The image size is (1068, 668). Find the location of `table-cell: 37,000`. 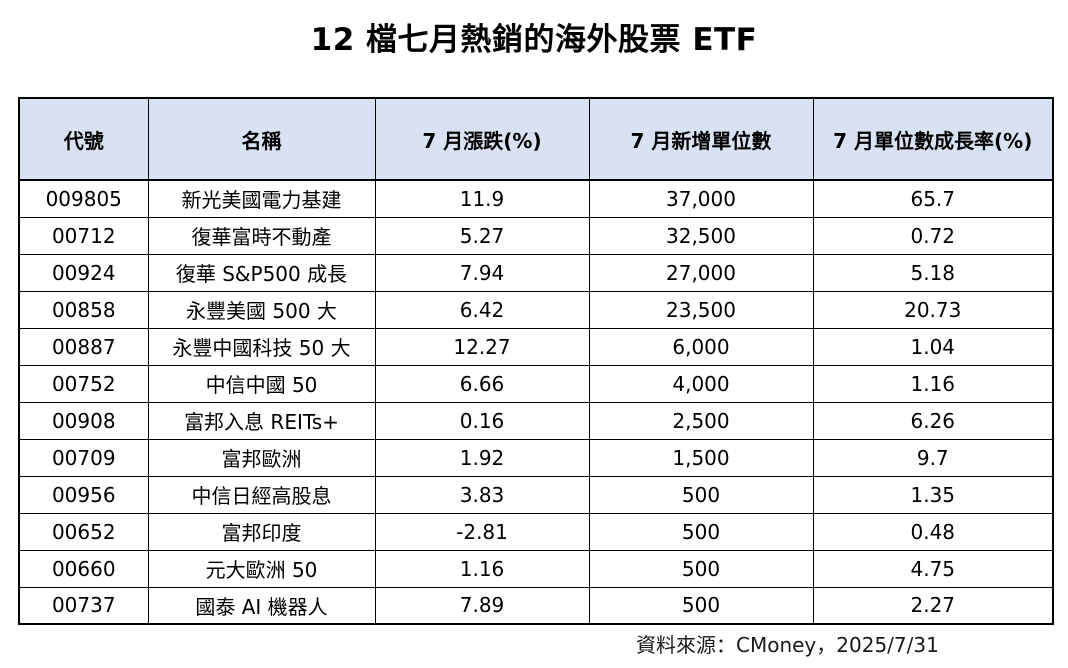

table-cell: 37,000 is located at coordinates (701, 198).